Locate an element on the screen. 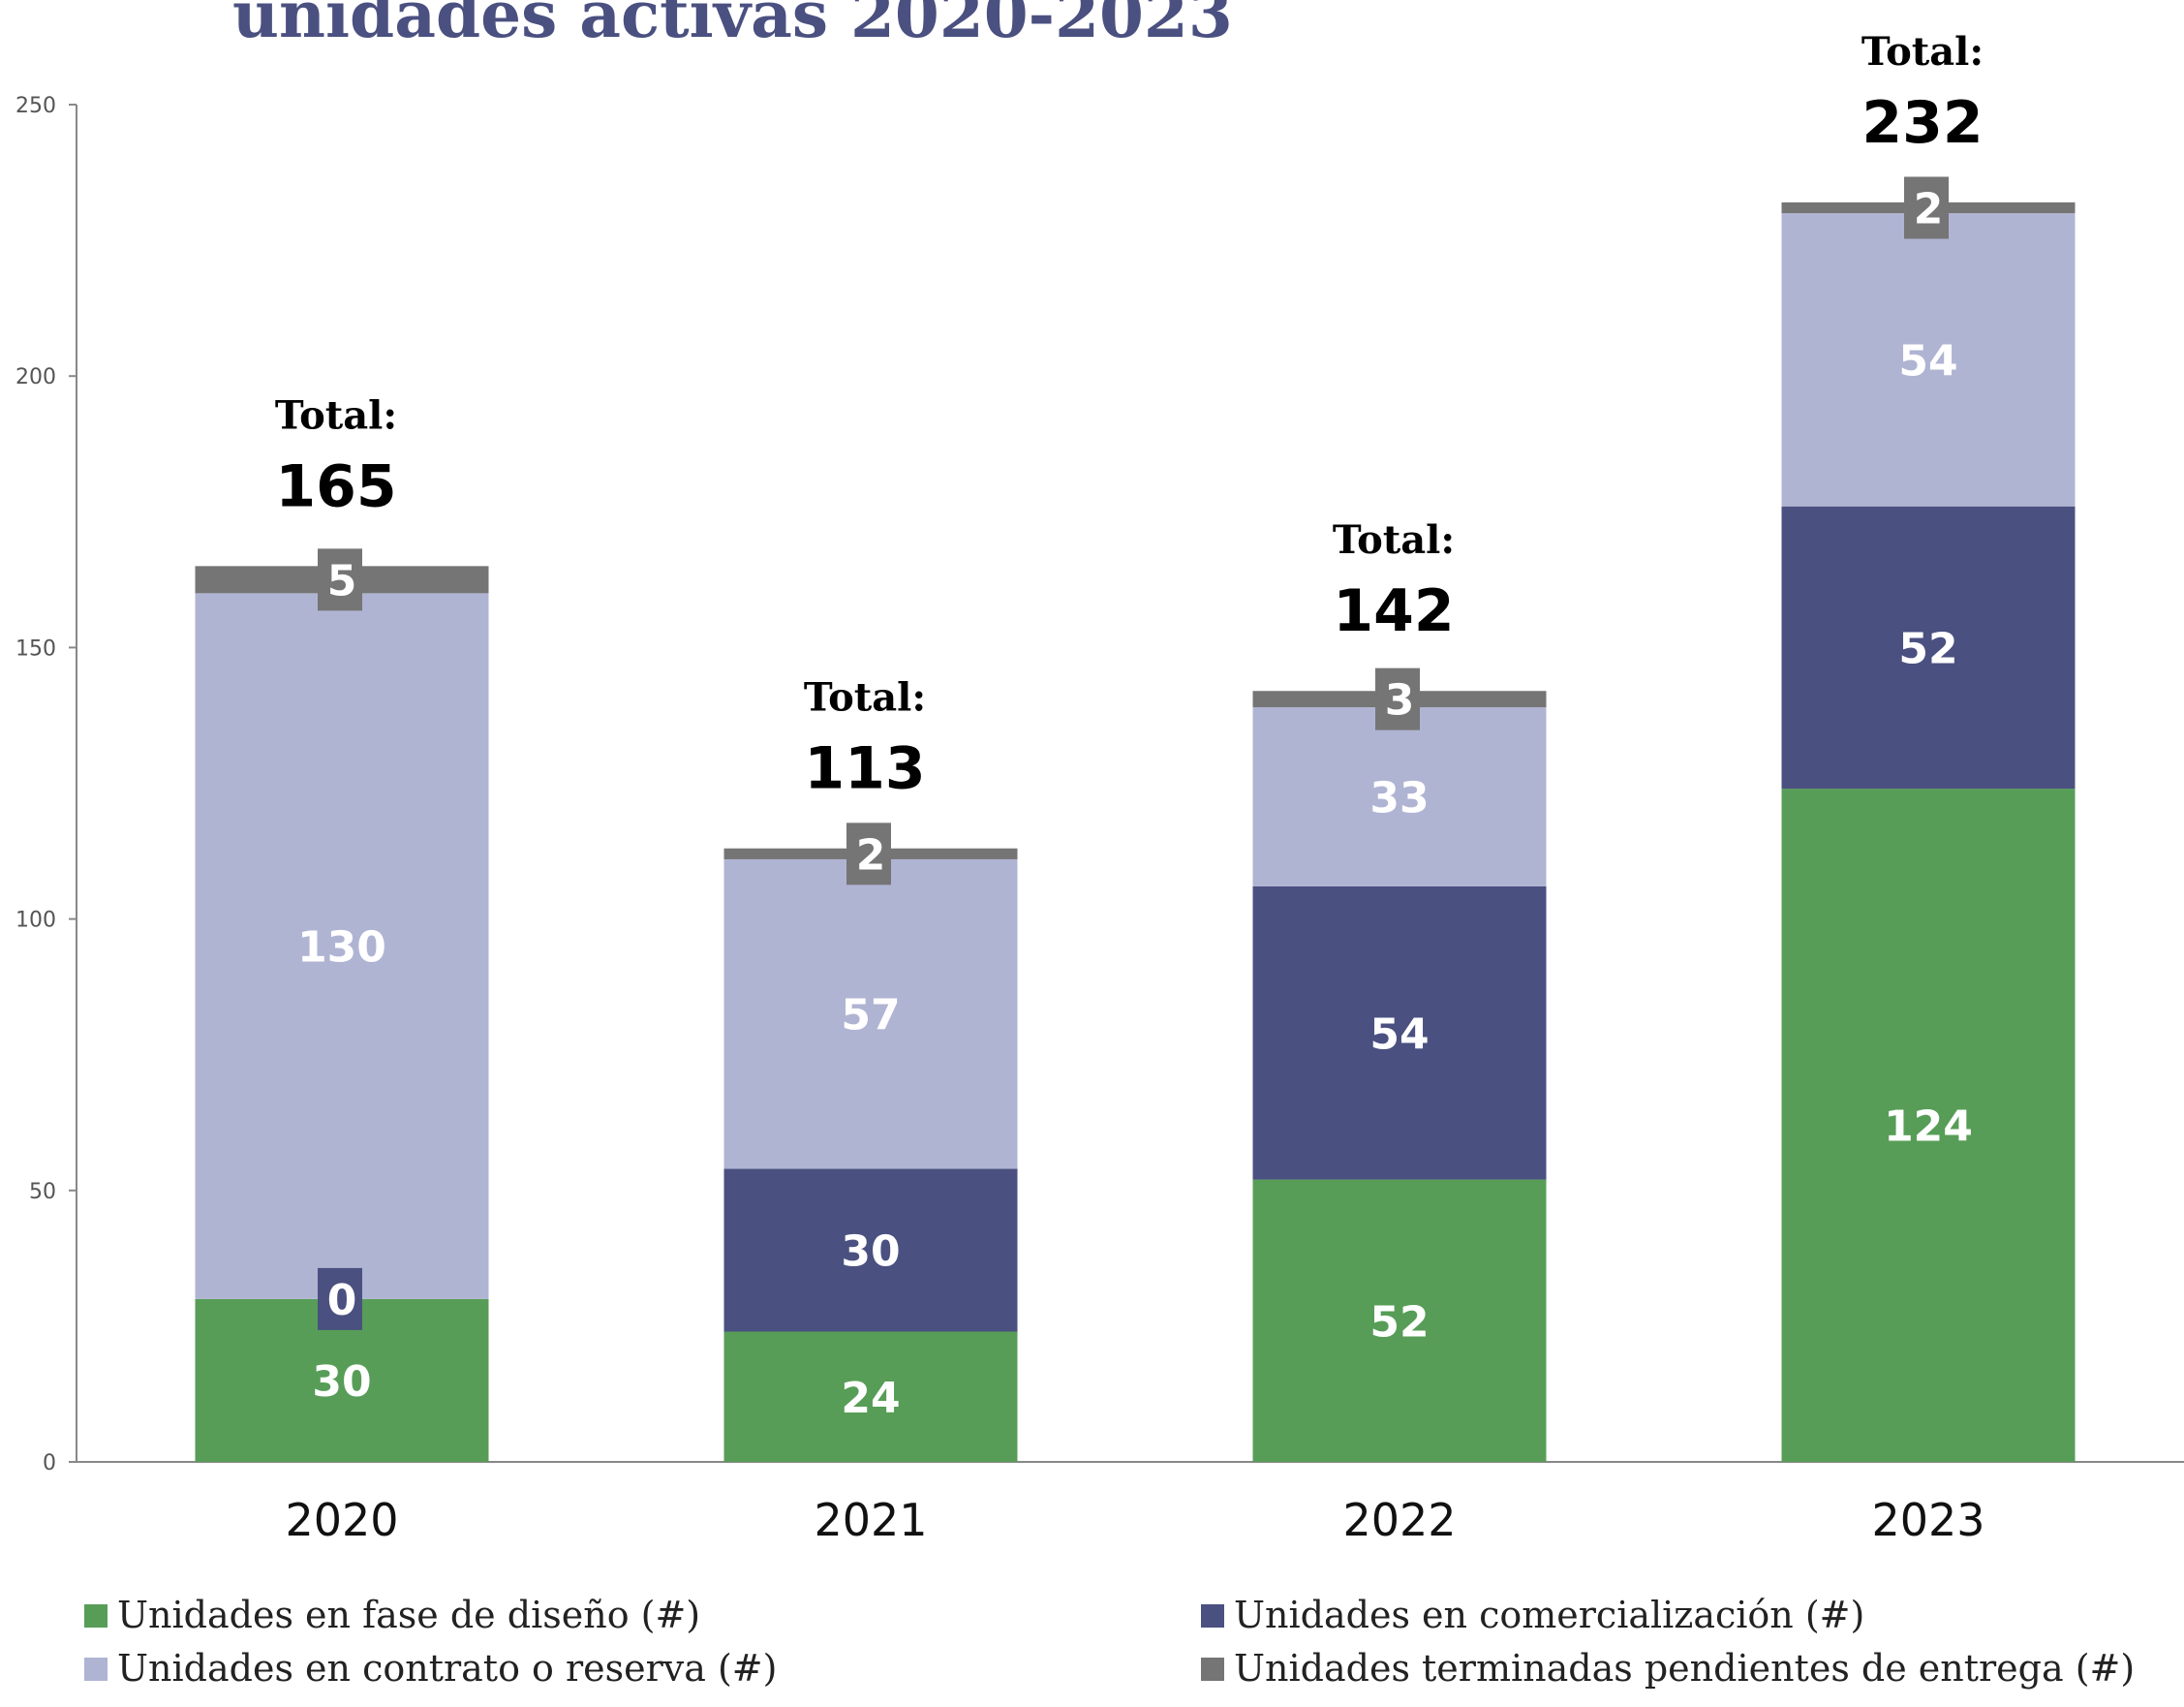  data-label: 5 is located at coordinates (342, 580).